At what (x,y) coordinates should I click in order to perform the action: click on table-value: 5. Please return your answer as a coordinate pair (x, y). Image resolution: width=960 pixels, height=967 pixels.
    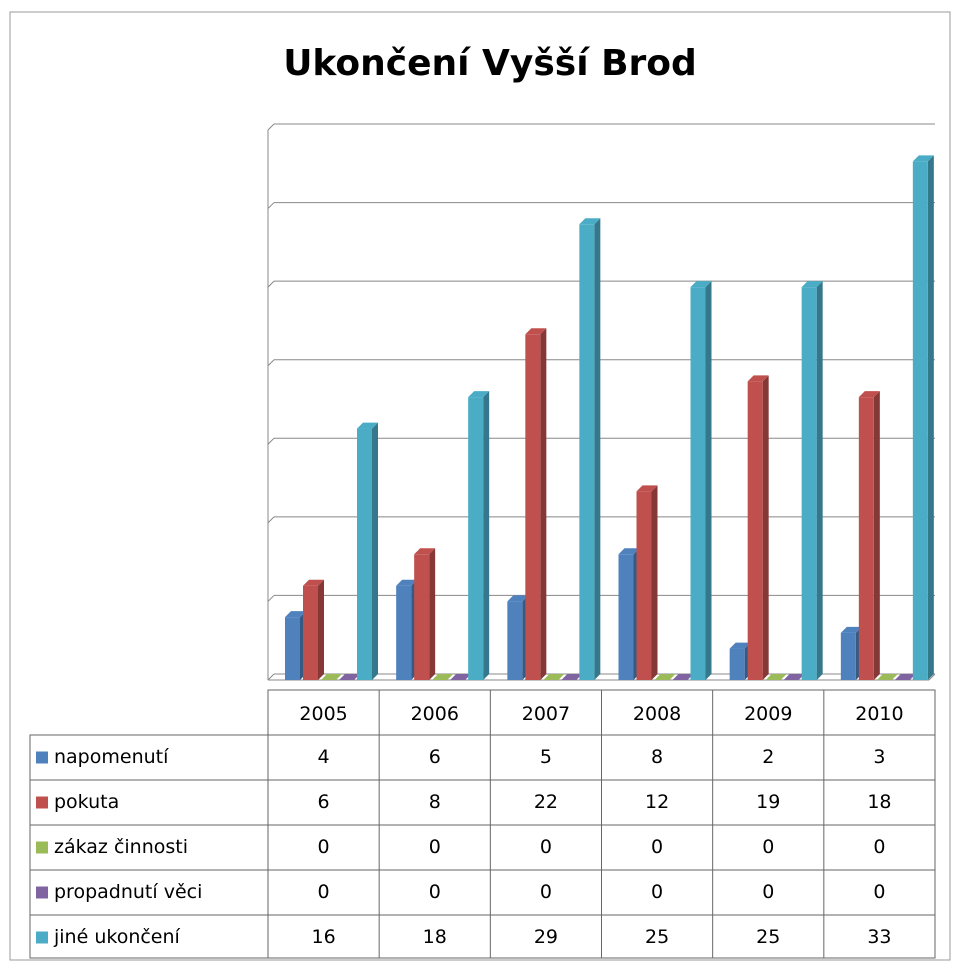
    Looking at the image, I should click on (546, 757).